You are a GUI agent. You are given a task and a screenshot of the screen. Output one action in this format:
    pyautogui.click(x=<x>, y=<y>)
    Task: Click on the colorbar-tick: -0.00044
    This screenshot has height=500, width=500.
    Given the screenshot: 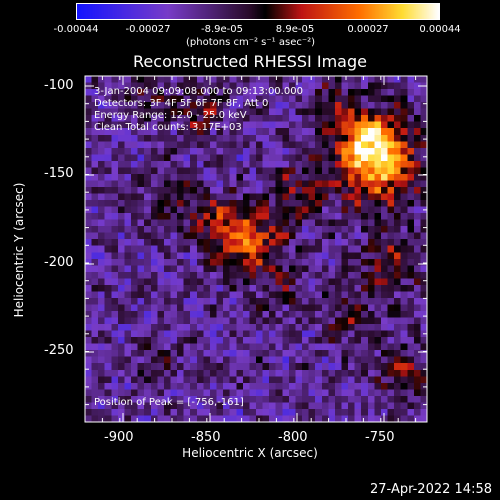 What is the action you would take?
    pyautogui.click(x=76, y=29)
    